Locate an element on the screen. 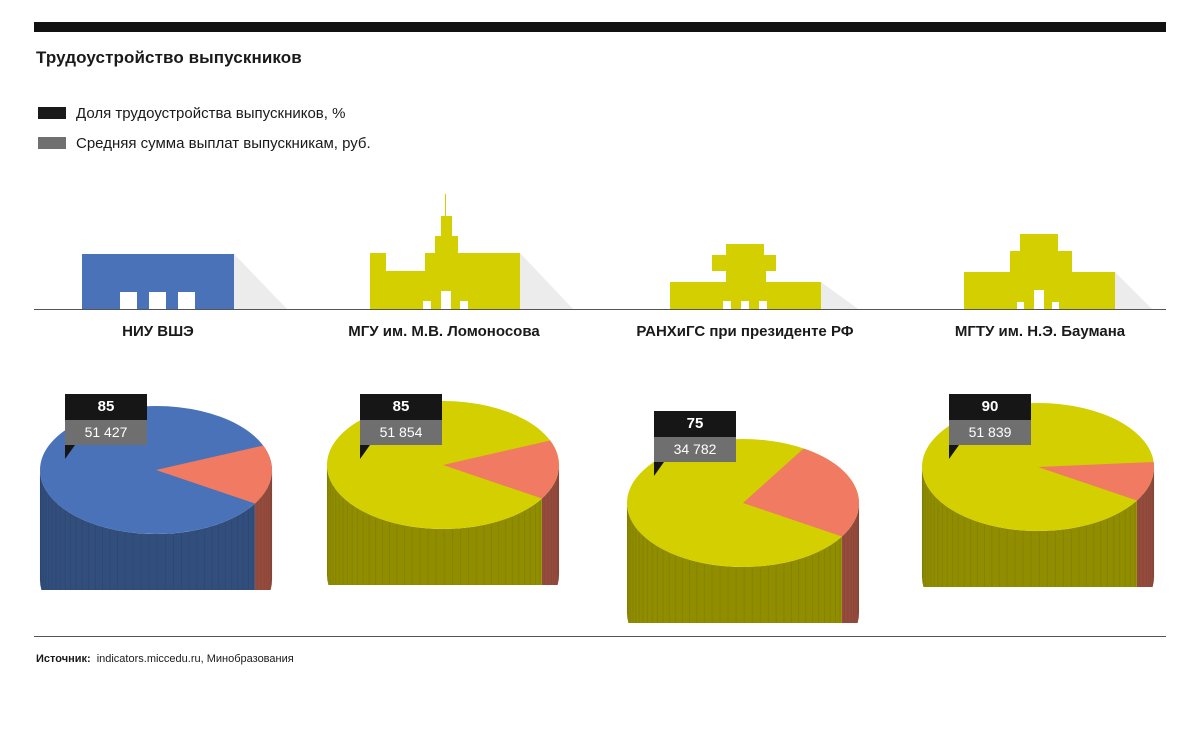  employment-label-ranepa: 75 is located at coordinates (695, 424).